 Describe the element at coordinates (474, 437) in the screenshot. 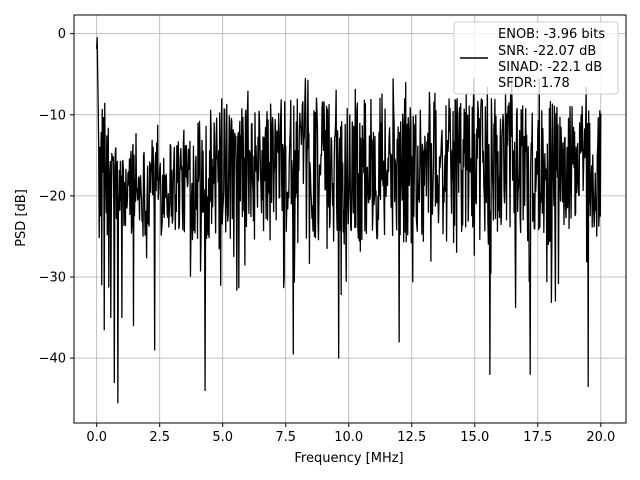

I see `x-tick-label: 15.0` at that location.